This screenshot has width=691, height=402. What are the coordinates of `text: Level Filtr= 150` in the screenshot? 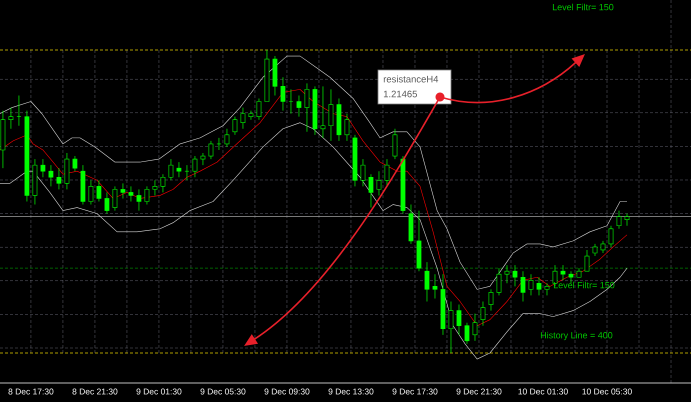 It's located at (583, 7).